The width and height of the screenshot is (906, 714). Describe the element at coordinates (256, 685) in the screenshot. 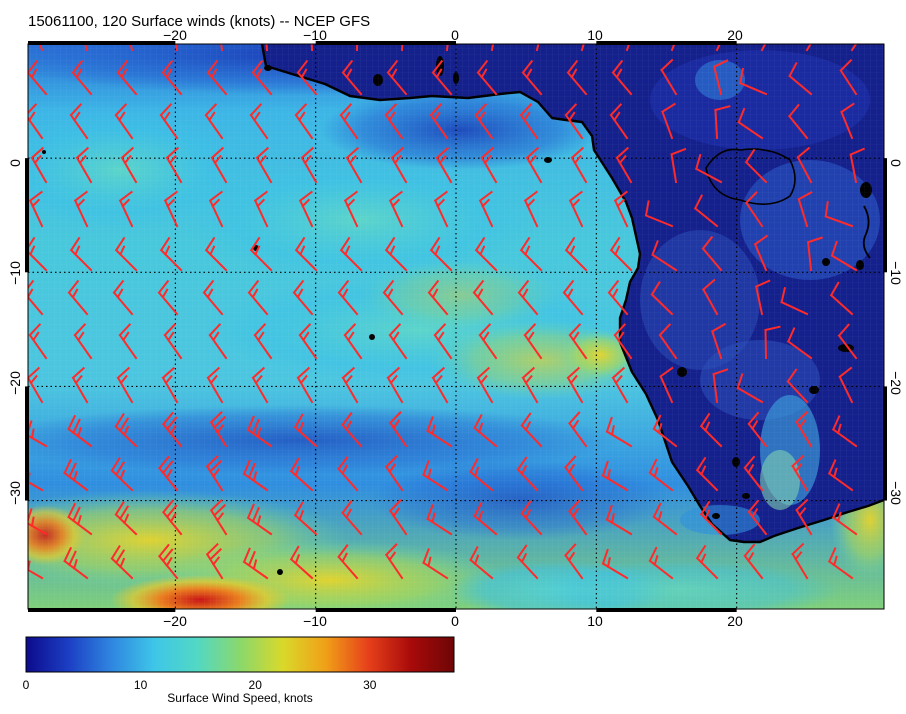

I see `colorbar-tick-label: 20` at that location.